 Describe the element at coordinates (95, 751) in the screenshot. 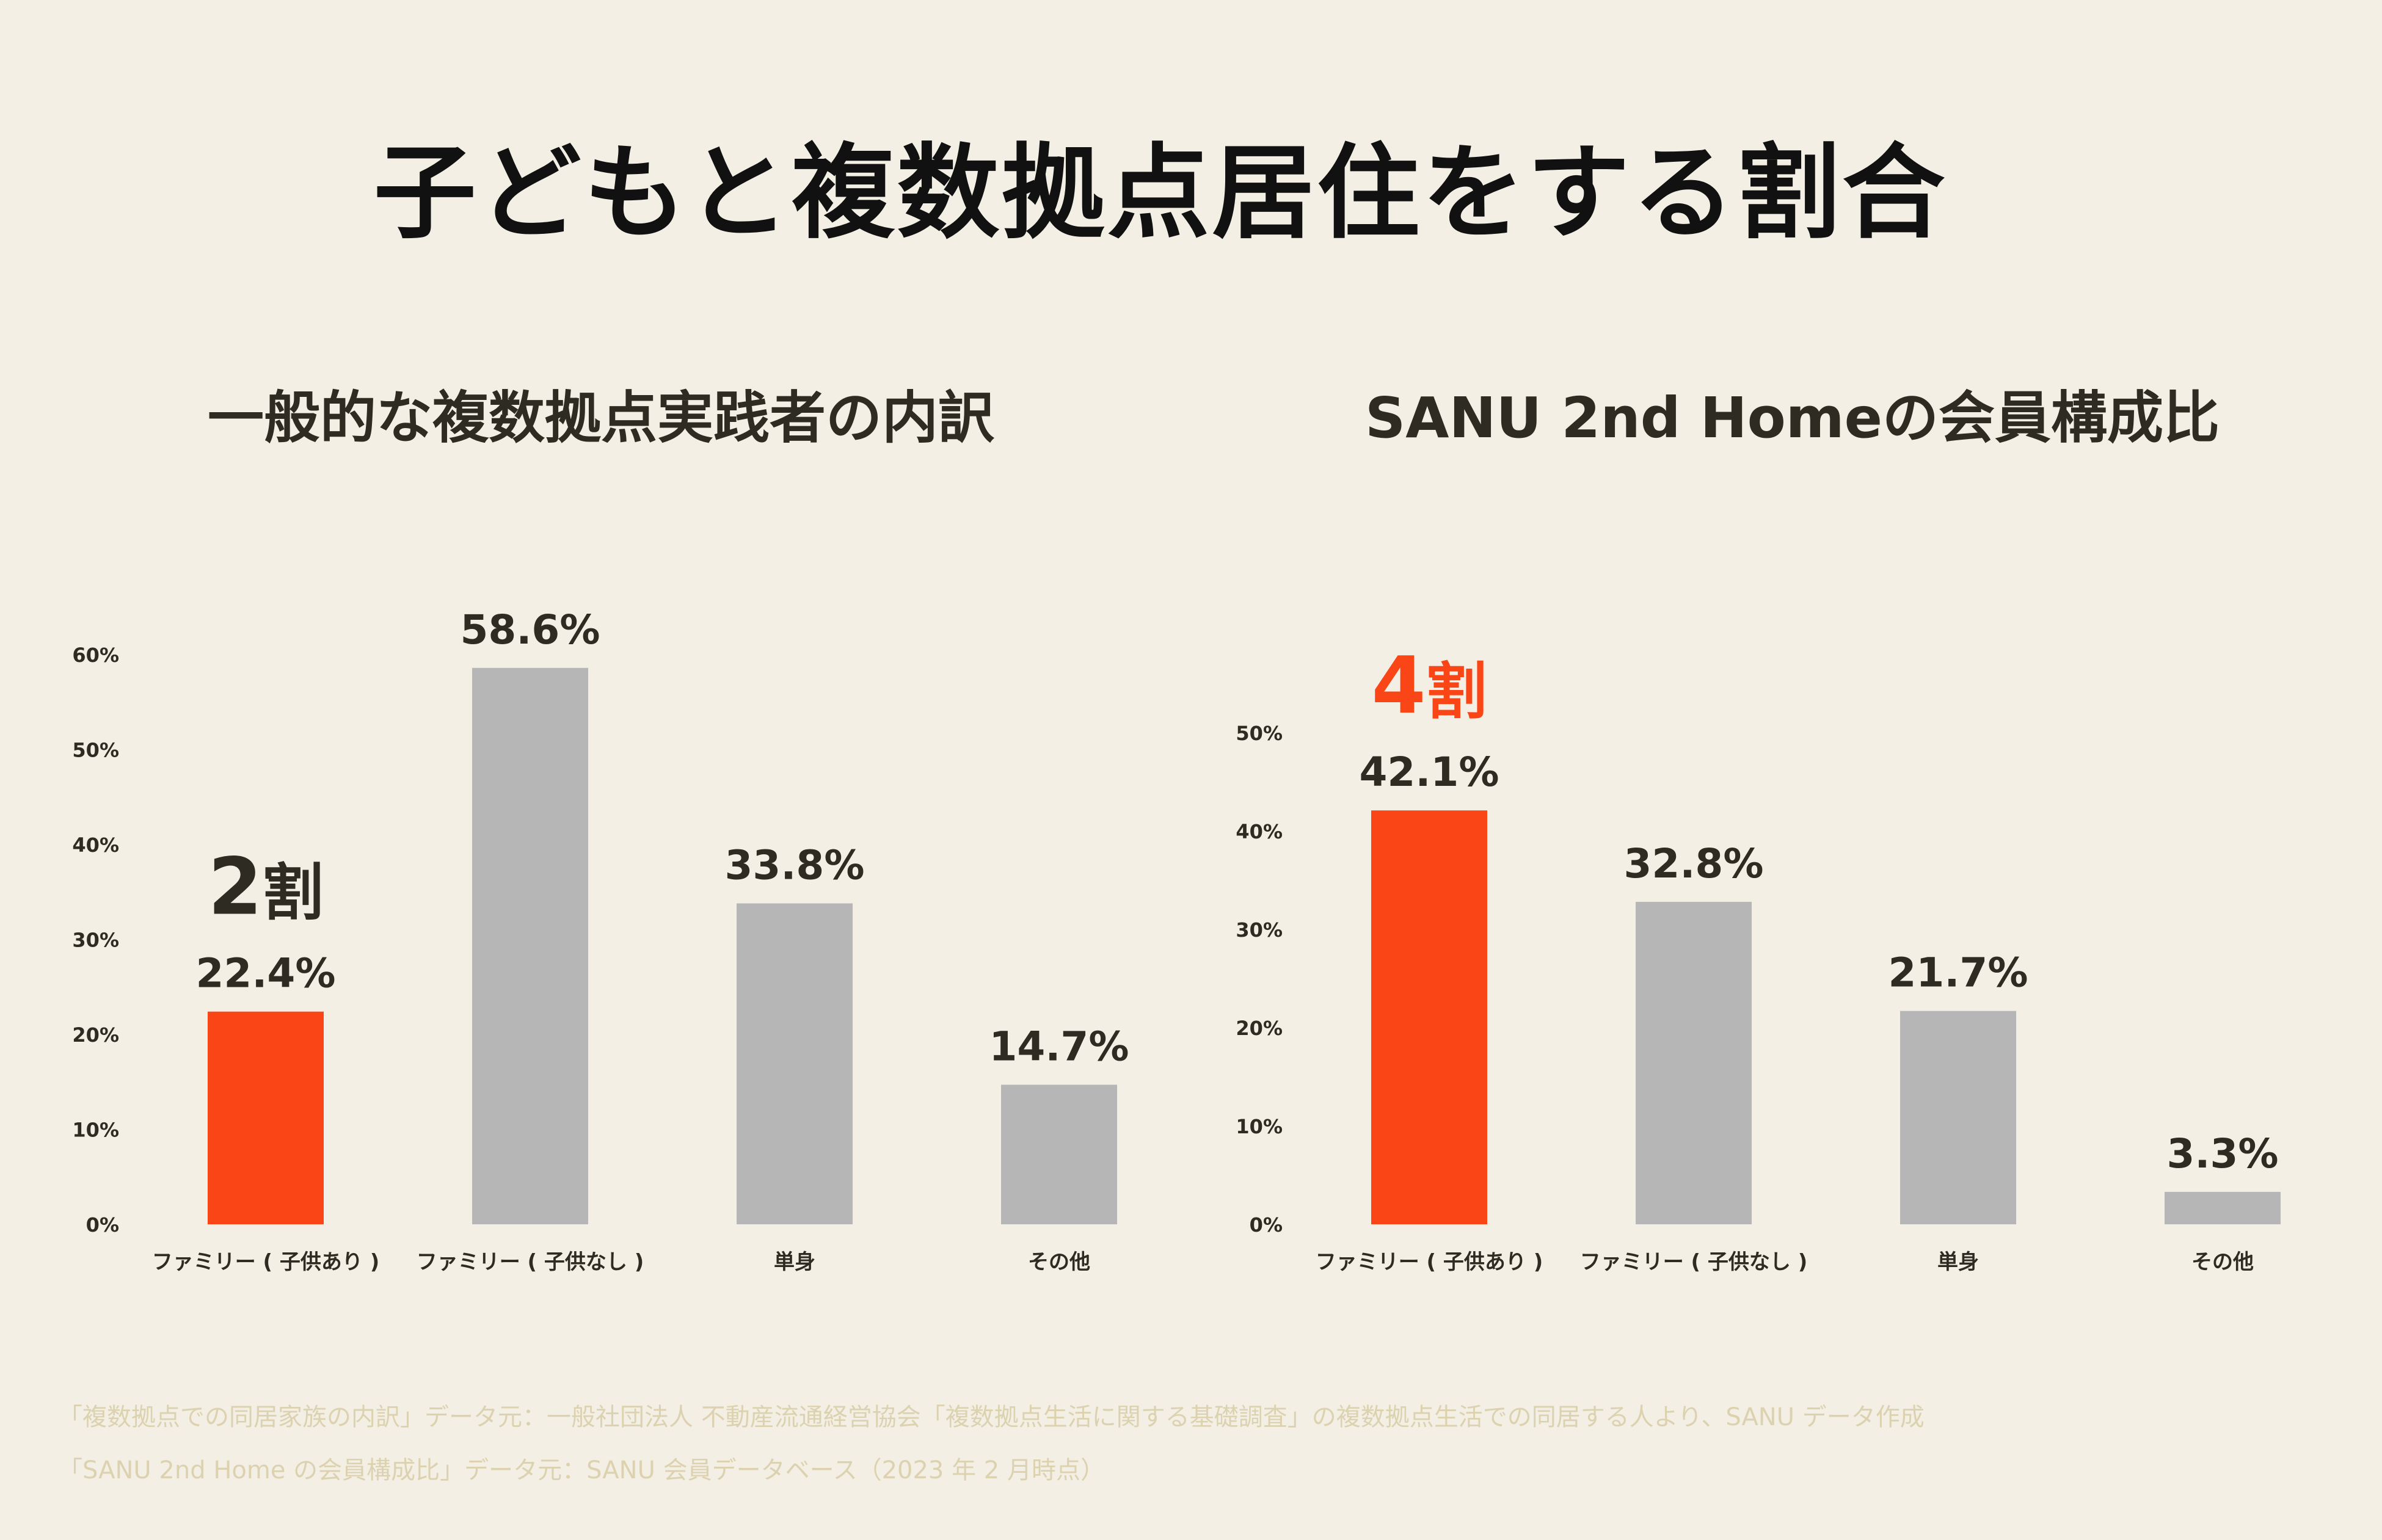

I see `left-y-tick-label: 50%` at that location.